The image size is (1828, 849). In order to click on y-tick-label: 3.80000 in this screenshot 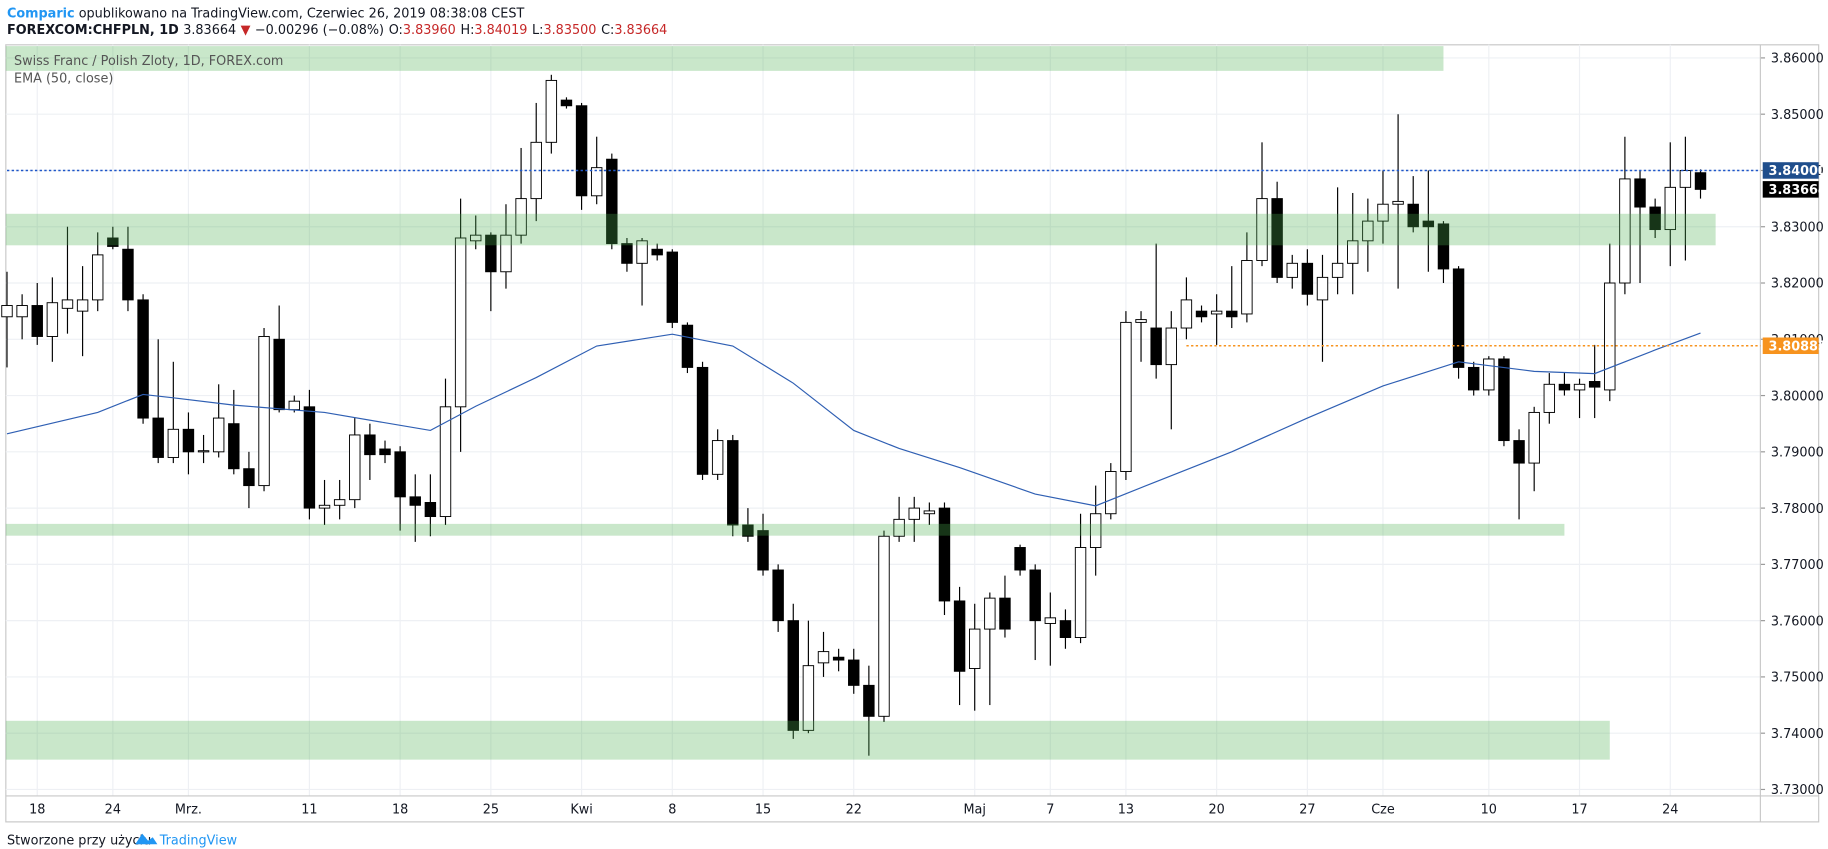, I will do `click(1797, 396)`.